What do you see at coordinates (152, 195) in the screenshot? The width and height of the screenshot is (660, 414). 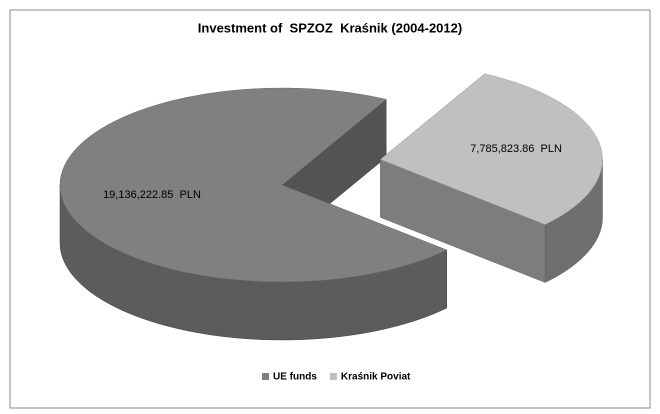 I see `data-label: 19,136,222.85 PLN` at bounding box center [152, 195].